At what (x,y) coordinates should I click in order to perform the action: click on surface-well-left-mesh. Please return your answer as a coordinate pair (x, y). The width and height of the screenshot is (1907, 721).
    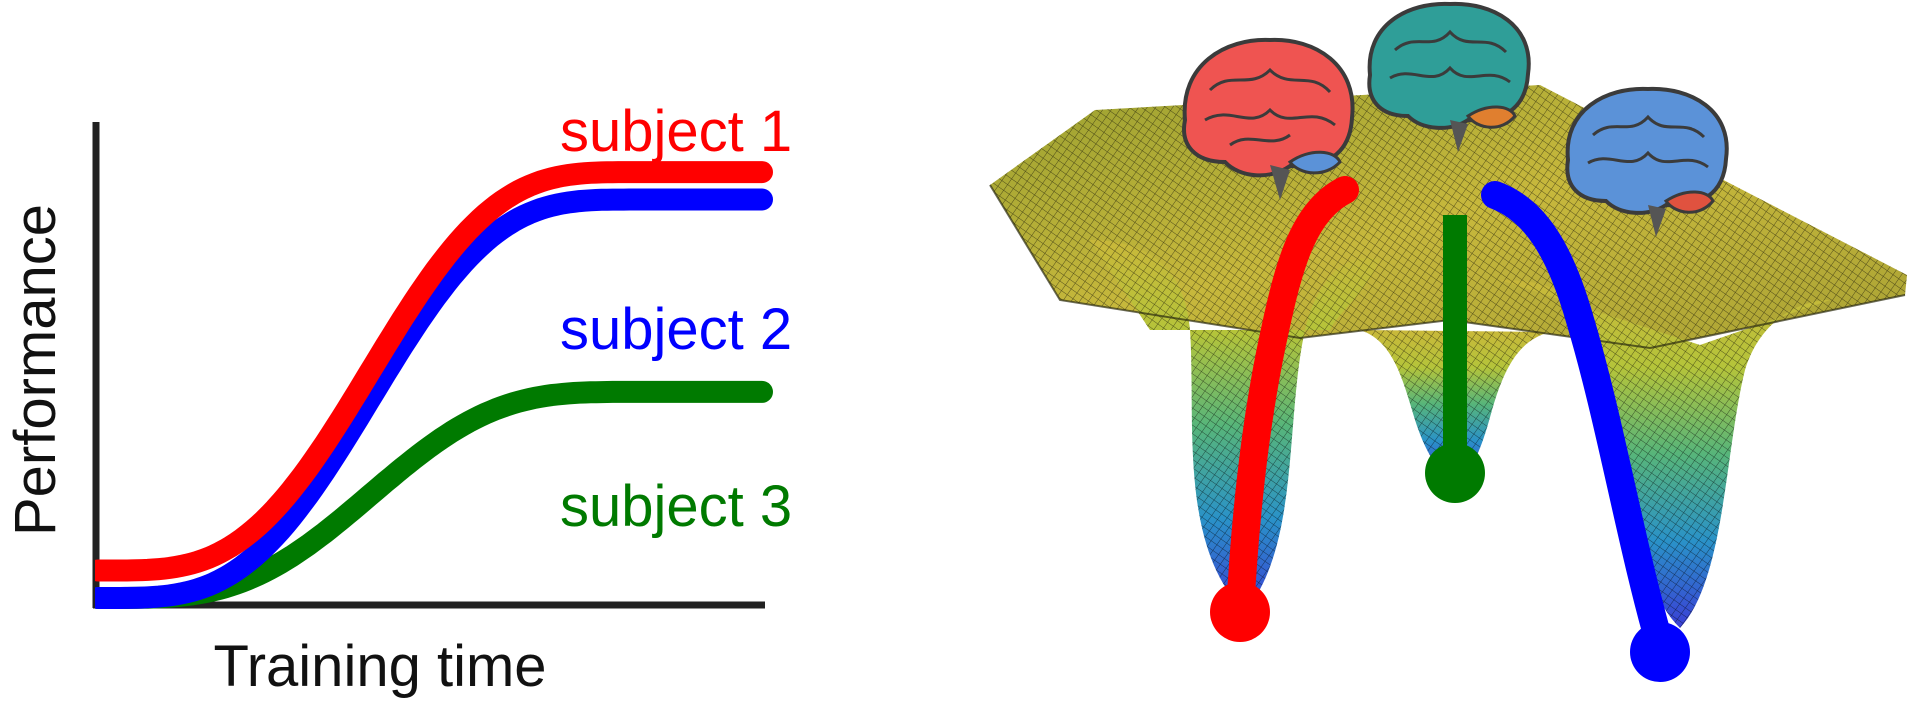
    Looking at the image, I should click on (1235, 426).